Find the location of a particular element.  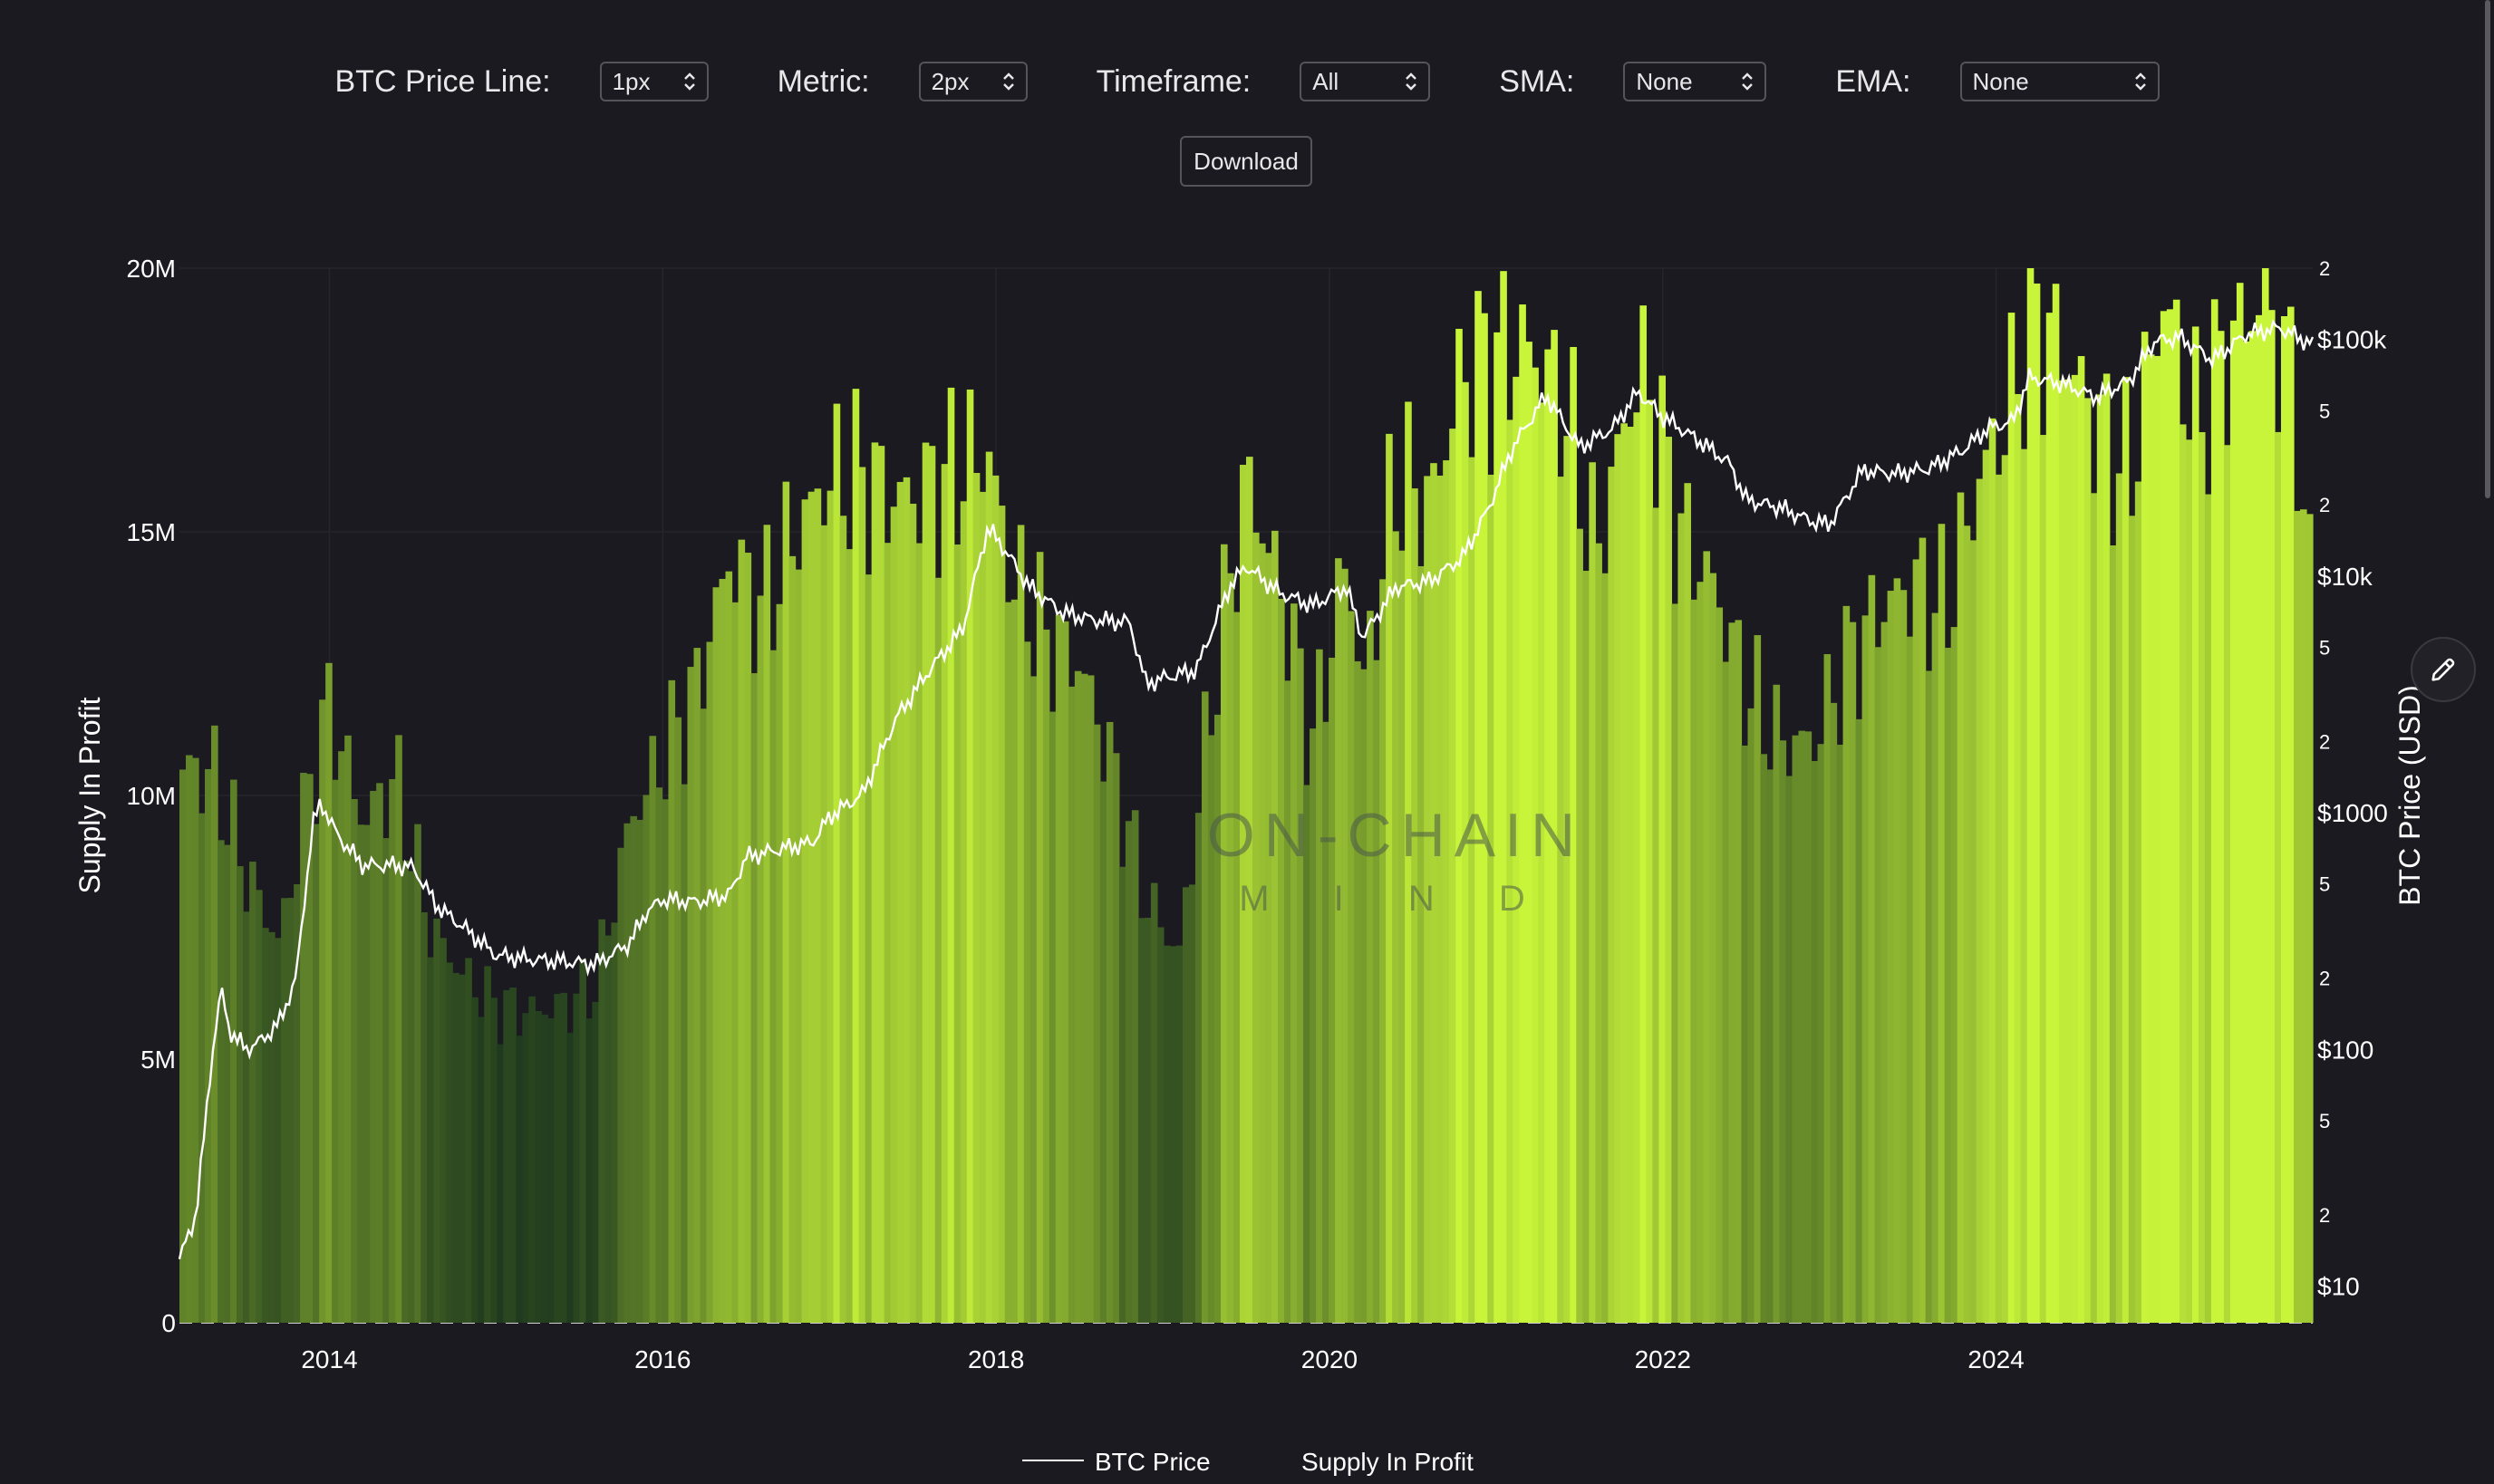

download-button: Download is located at coordinates (1246, 161).